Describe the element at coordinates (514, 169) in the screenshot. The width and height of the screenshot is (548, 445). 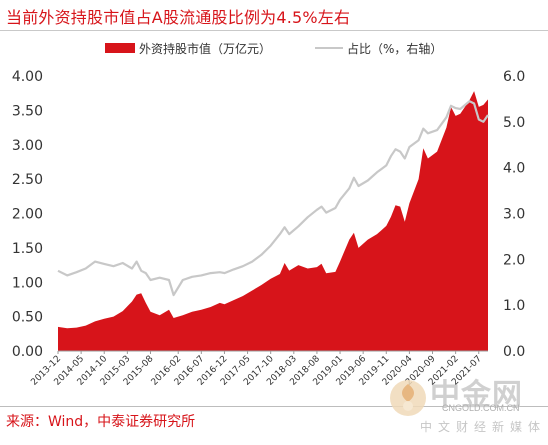
I see `y-right-tick-label: 4.0` at that location.